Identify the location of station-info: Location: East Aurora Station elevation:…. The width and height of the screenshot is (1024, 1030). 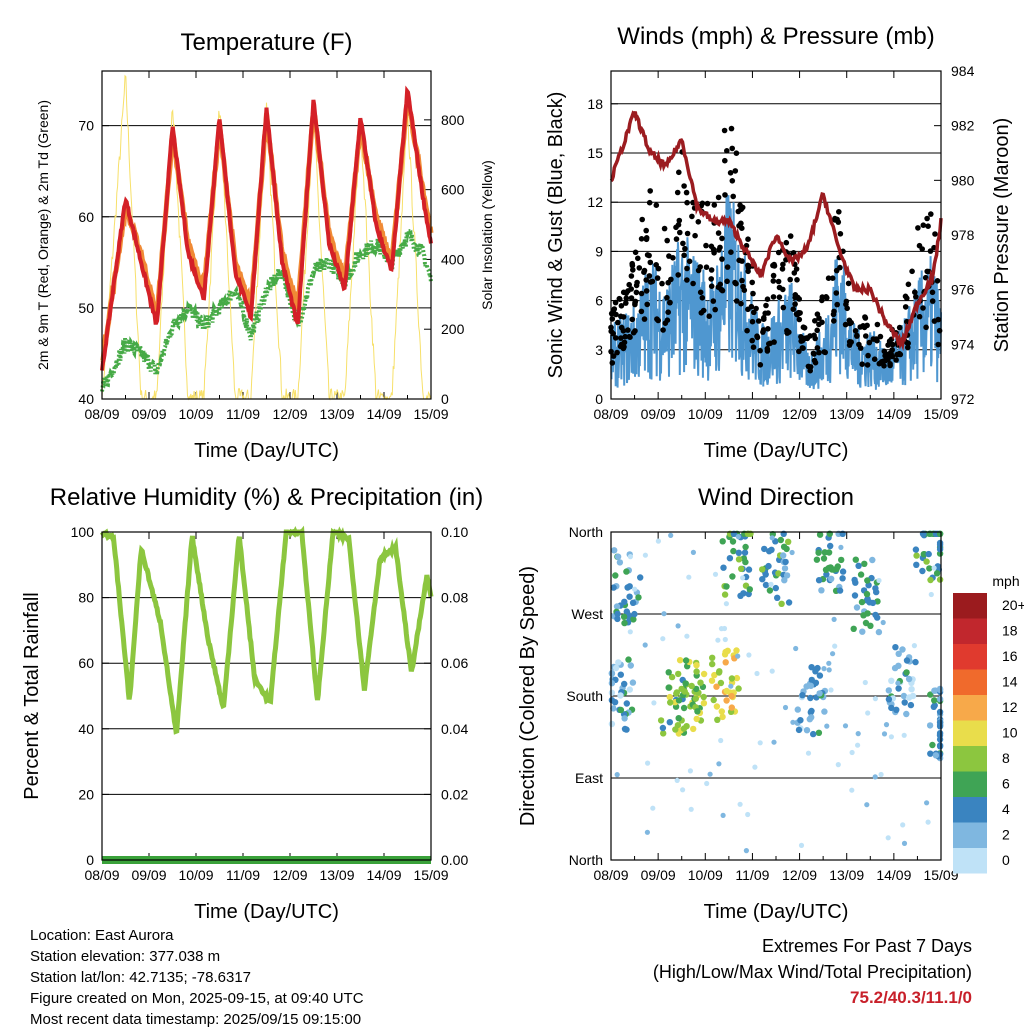
(197, 977).